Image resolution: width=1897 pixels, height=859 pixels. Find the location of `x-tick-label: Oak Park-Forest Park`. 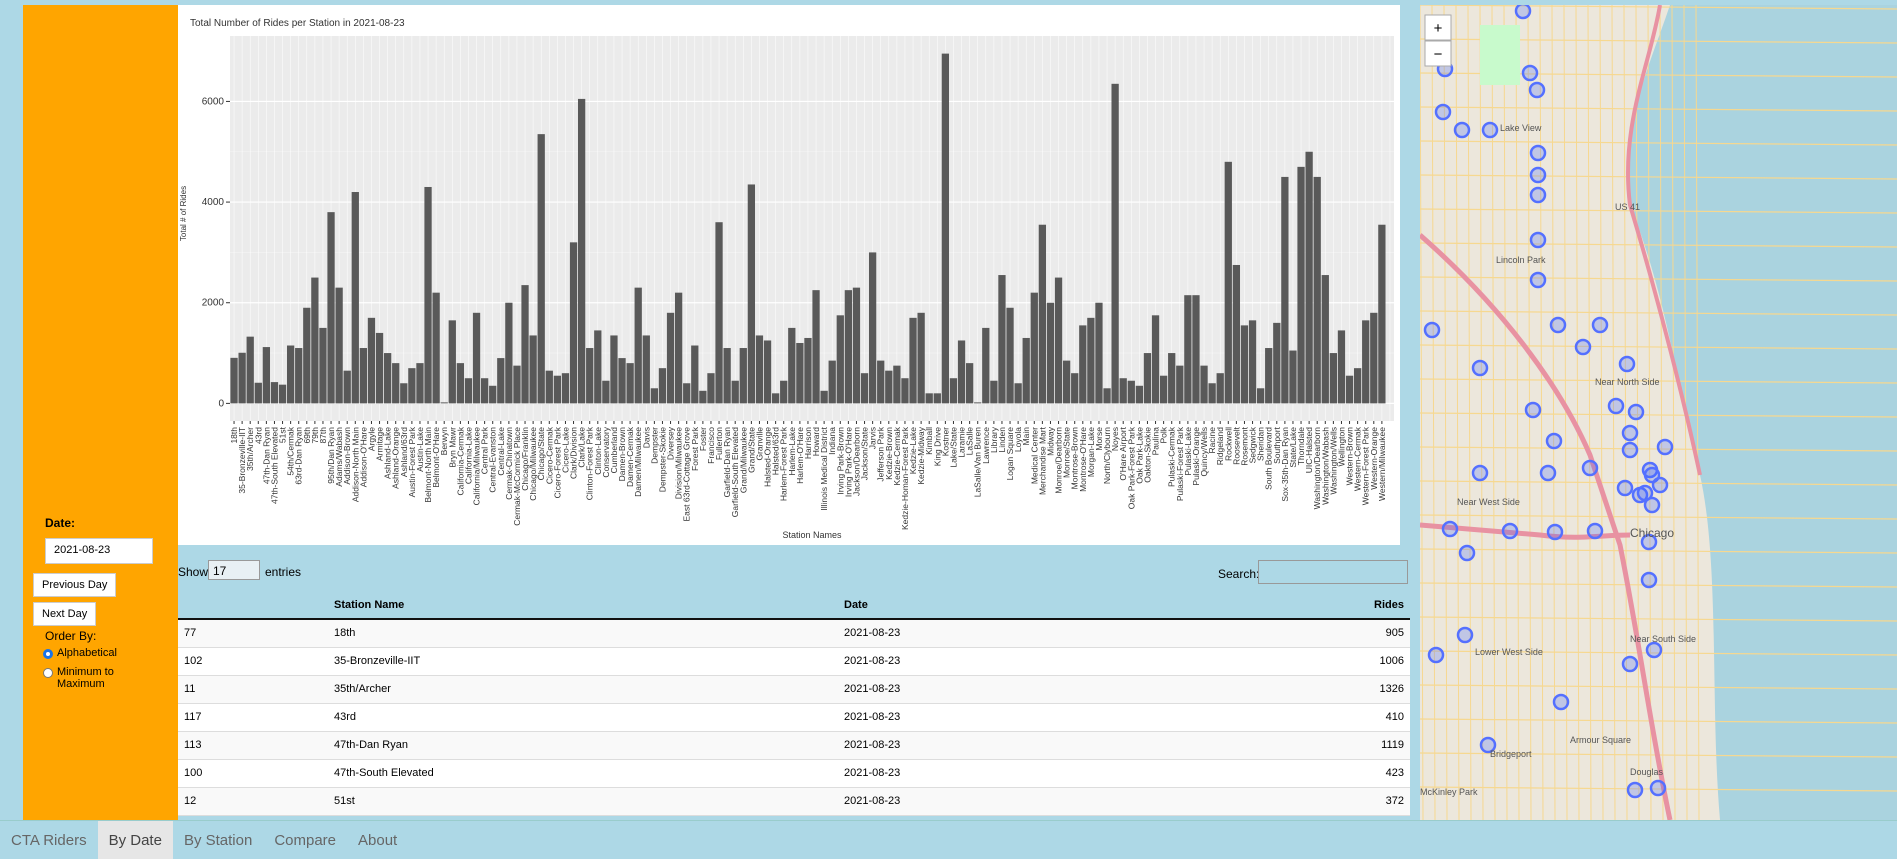

x-tick-label: Oak Park-Forest Park is located at coordinates (1131, 467).